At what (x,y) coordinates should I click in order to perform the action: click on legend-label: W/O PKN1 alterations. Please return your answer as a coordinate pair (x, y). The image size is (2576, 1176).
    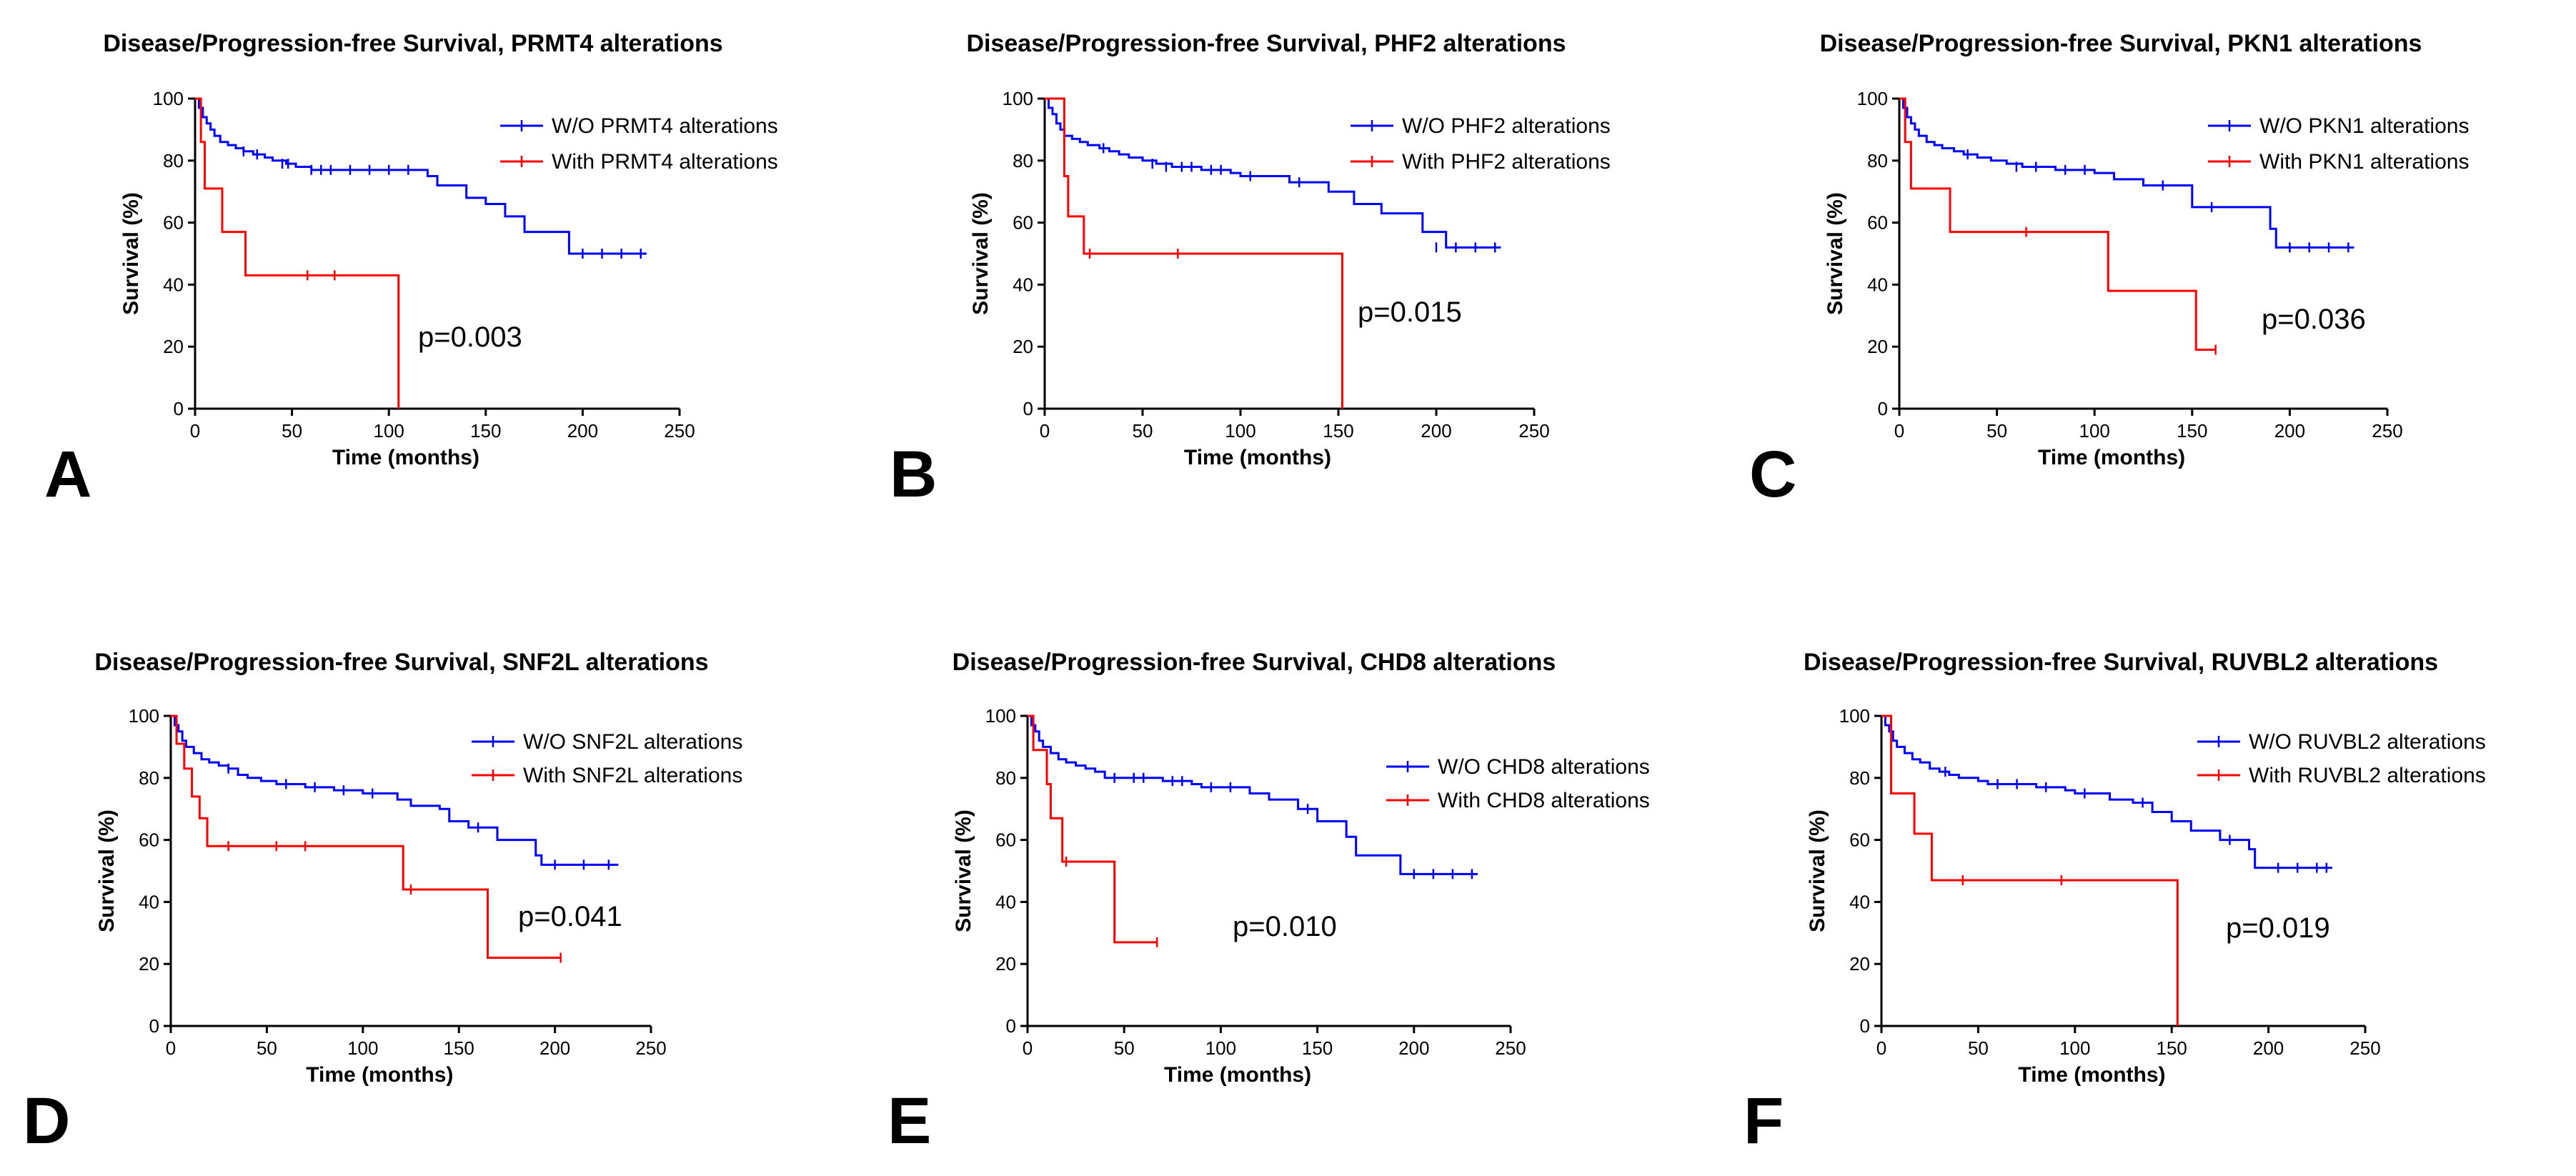
    Looking at the image, I should click on (2364, 126).